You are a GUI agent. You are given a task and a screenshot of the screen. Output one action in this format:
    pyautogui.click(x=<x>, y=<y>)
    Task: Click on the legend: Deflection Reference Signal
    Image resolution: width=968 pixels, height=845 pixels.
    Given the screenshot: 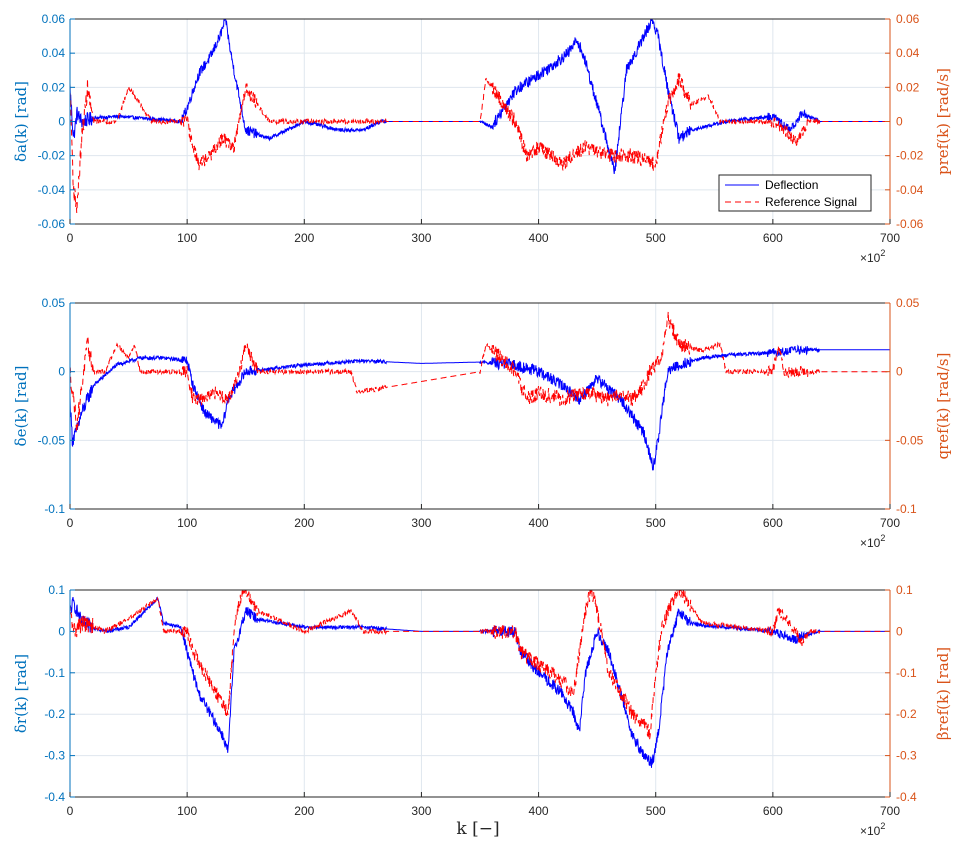 What is the action you would take?
    pyautogui.click(x=795, y=193)
    